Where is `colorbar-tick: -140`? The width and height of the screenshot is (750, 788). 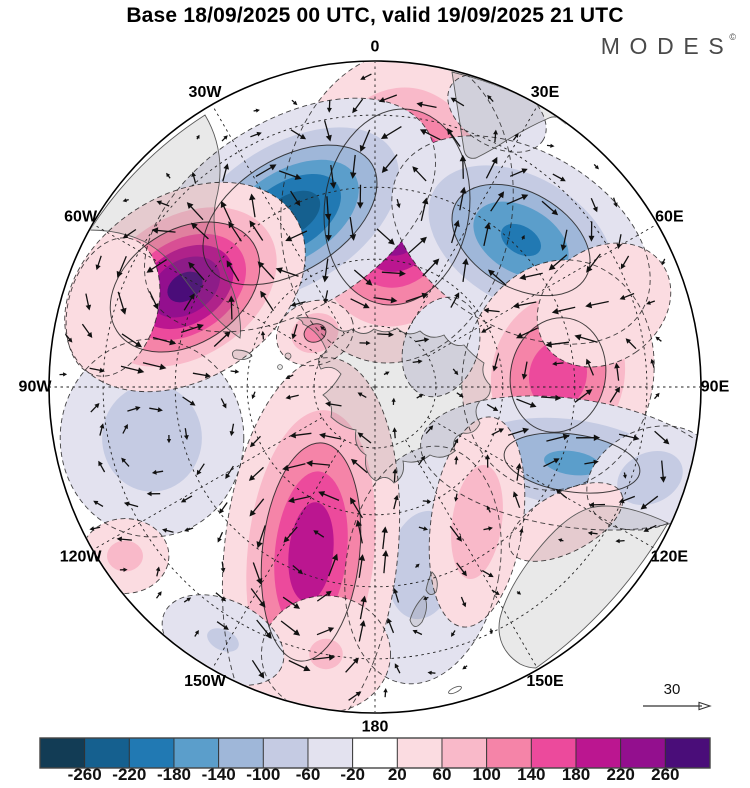
colorbar-tick: -140 is located at coordinates (219, 774).